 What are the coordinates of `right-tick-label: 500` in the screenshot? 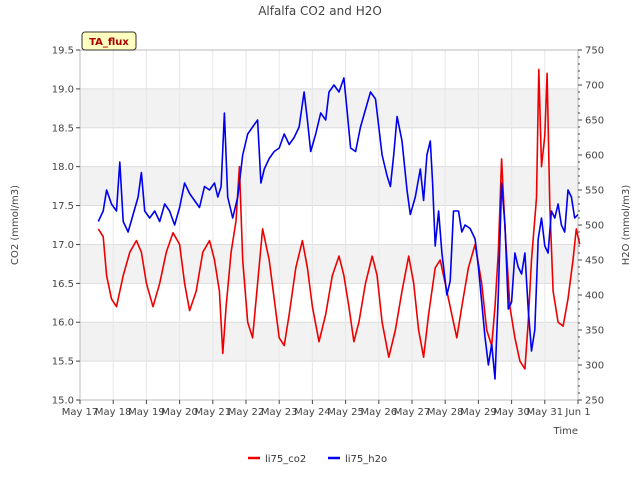 It's located at (594, 226).